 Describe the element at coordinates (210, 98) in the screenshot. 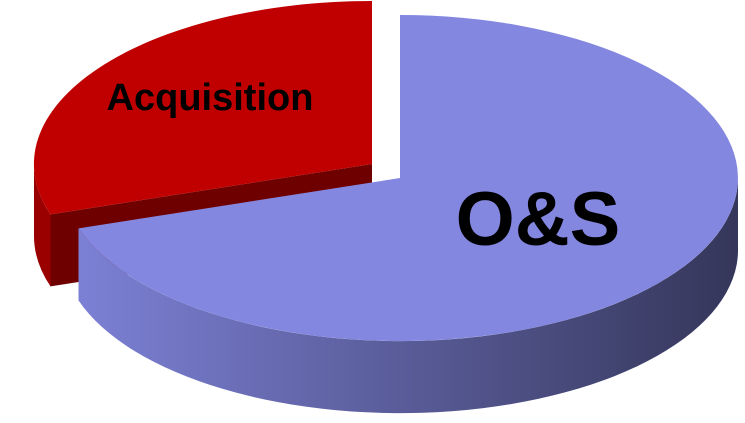

I see `slice-label: Acquisition` at that location.